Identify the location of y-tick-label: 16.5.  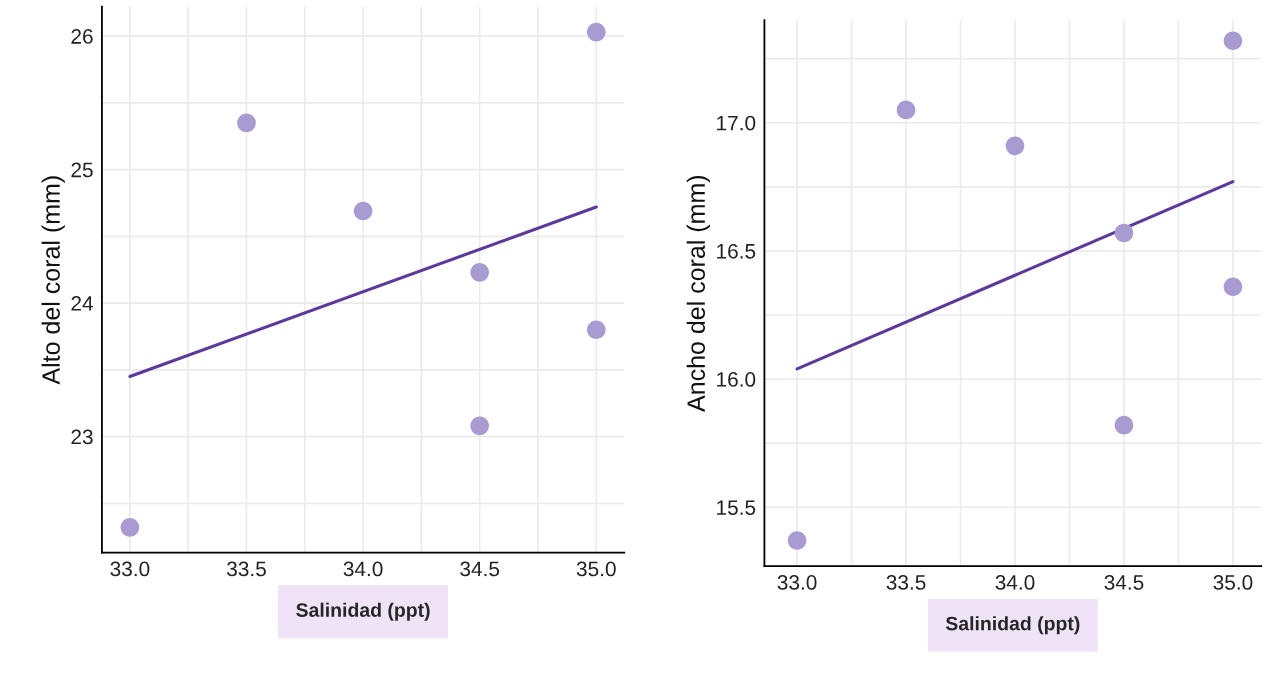
(736, 251).